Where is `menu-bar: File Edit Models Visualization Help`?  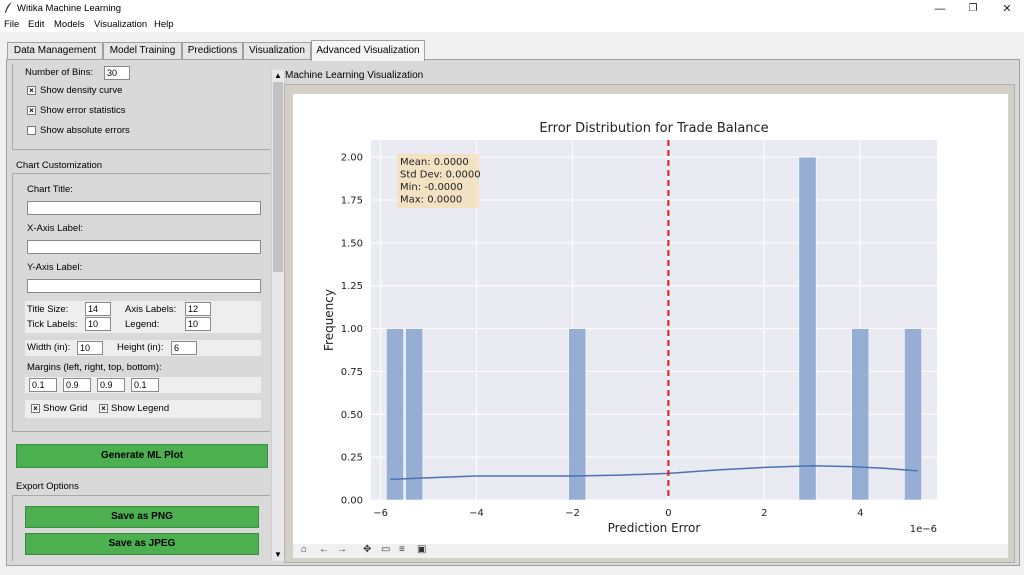
menu-bar: File Edit Models Visualization Help is located at coordinates (512, 25).